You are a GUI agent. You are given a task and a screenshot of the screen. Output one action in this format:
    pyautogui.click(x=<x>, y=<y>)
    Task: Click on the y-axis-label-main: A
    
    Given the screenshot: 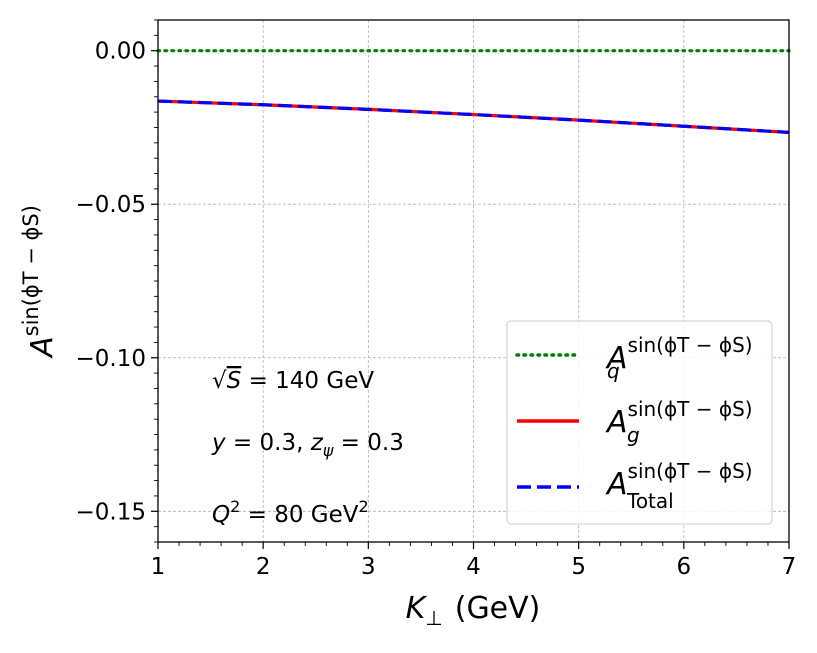 What is the action you would take?
    pyautogui.click(x=42, y=347)
    